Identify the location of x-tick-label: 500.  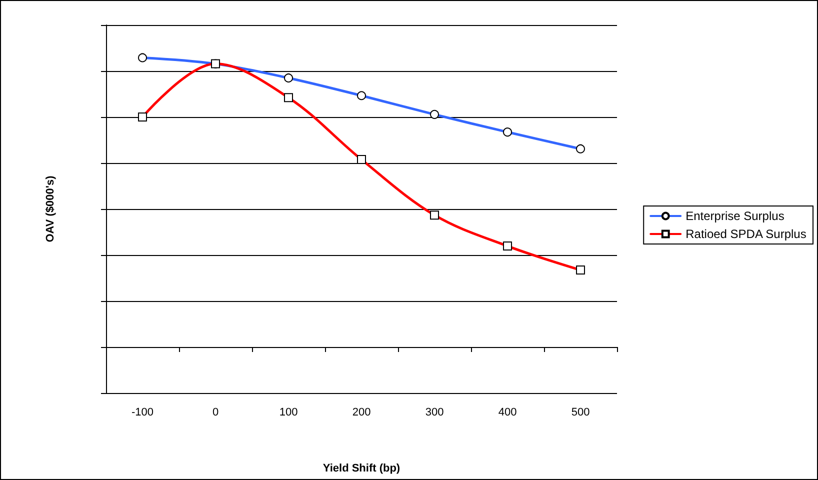
(580, 412).